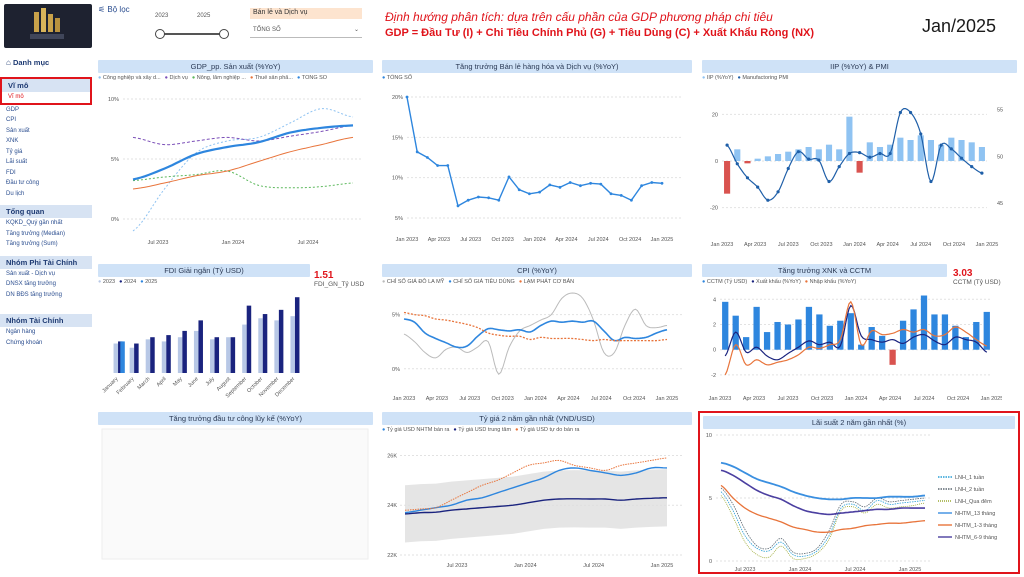 Image resolution: width=1024 pixels, height=577 pixels. I want to click on sidebar-item-ngan-hang: Ngân hàng, so click(21, 332).